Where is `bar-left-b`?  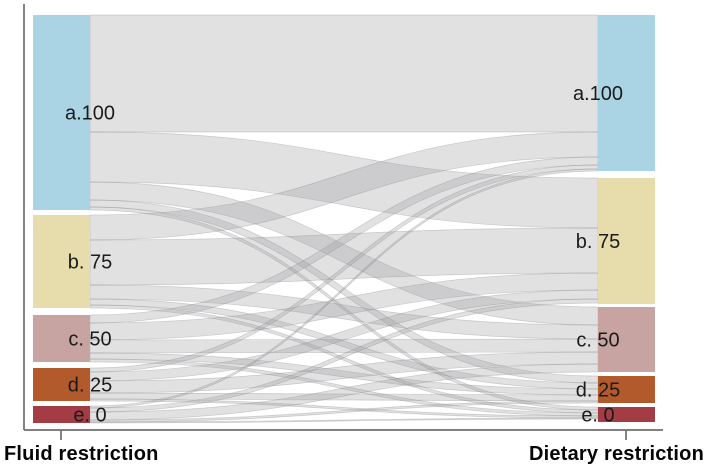
bar-left-b is located at coordinates (61, 261).